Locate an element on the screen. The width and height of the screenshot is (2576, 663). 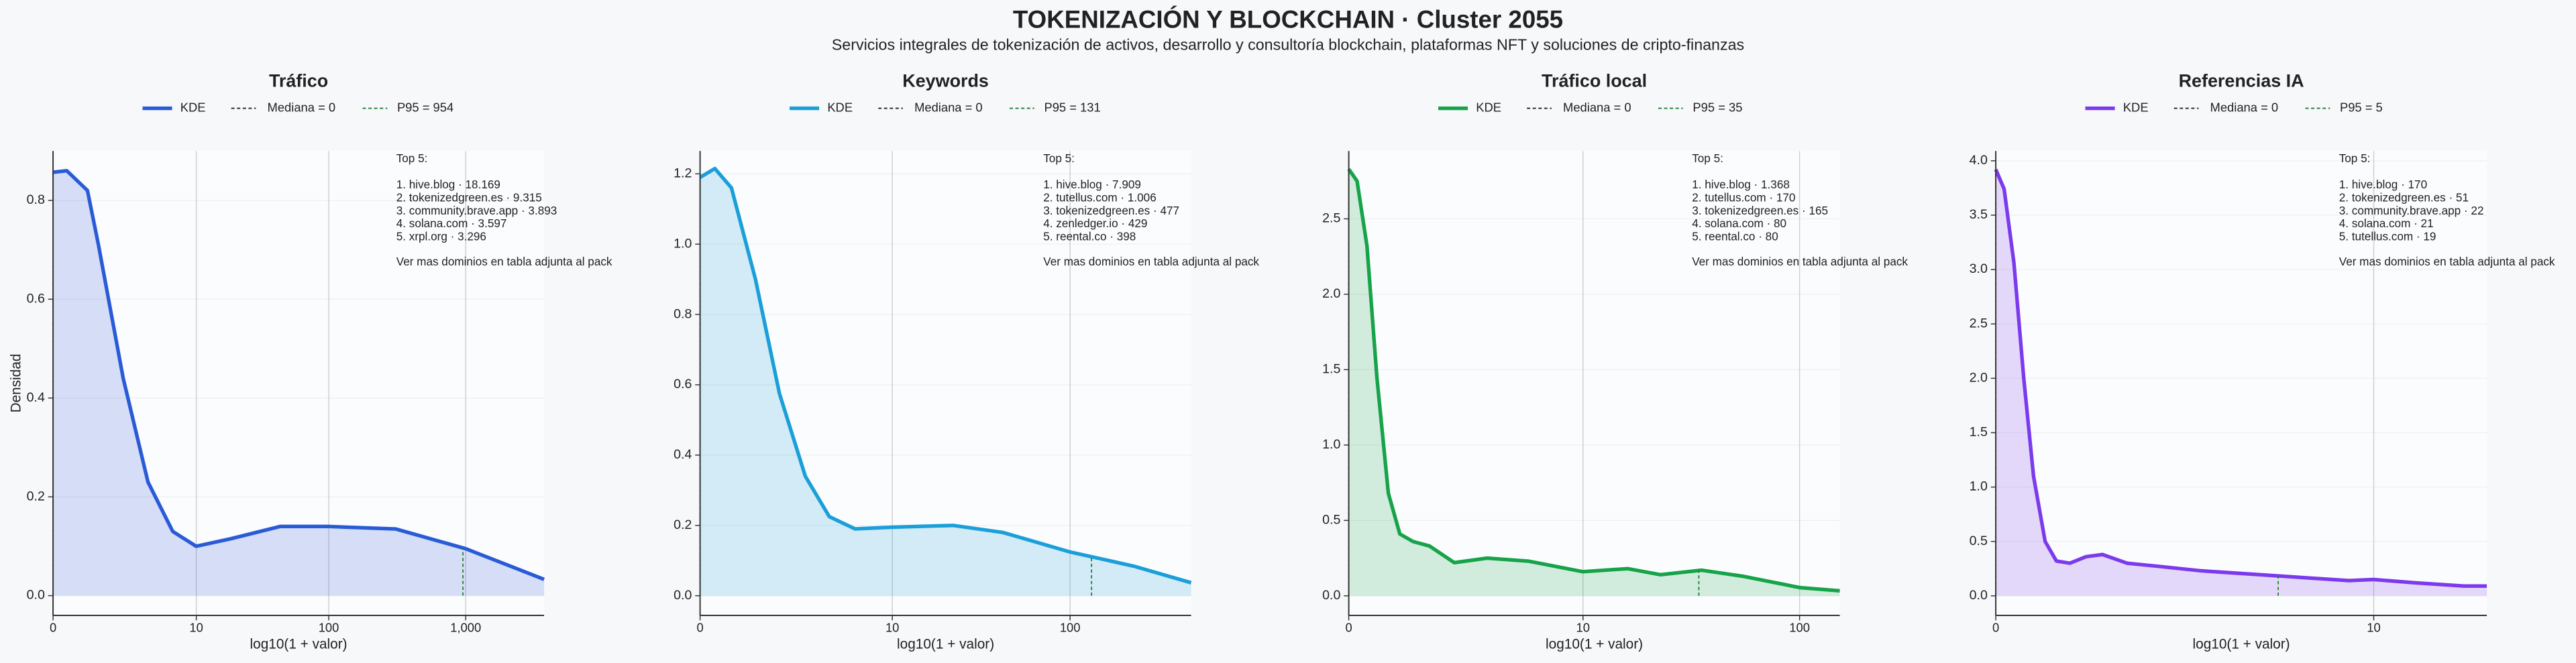
annotation-item: 3. tokenizedgreen.es · 165 is located at coordinates (1760, 210).